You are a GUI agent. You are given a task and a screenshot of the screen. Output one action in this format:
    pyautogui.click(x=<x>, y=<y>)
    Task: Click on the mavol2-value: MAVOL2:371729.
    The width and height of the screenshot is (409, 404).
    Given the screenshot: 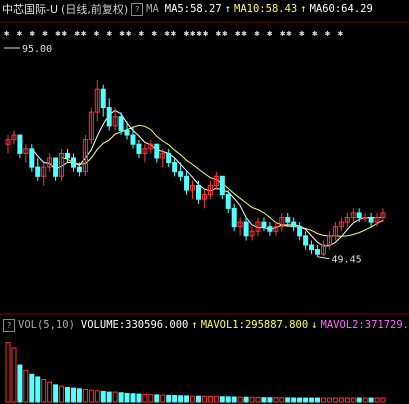 What is the action you would take?
    pyautogui.click(x=364, y=325)
    